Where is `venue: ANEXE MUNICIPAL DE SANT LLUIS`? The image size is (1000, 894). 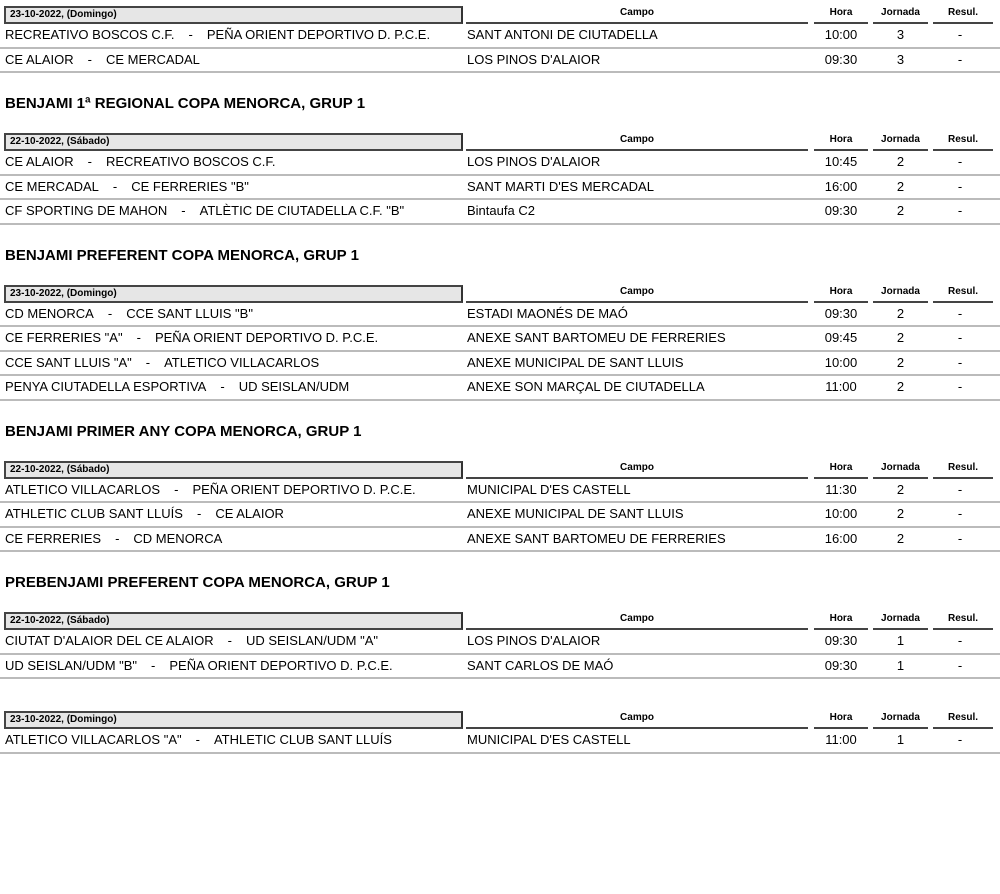 venue: ANEXE MUNICIPAL DE SANT LLUIS is located at coordinates (575, 362).